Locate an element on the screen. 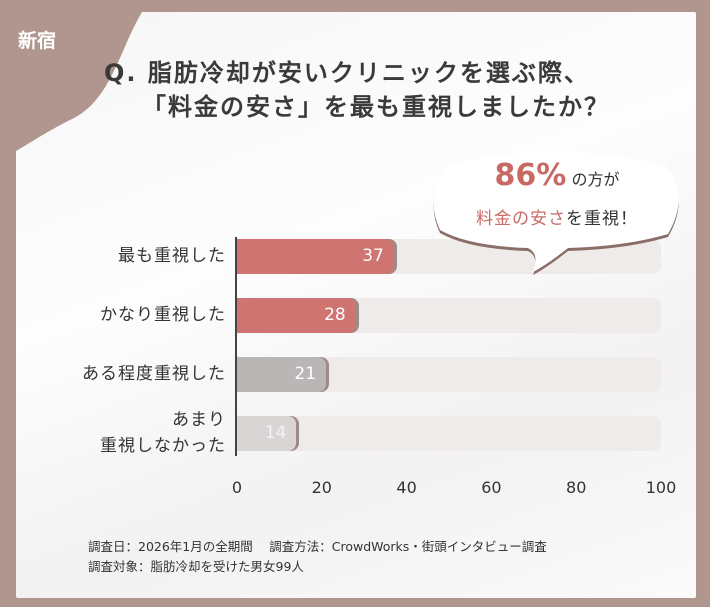  x-tick-label: 20 is located at coordinates (321, 487).